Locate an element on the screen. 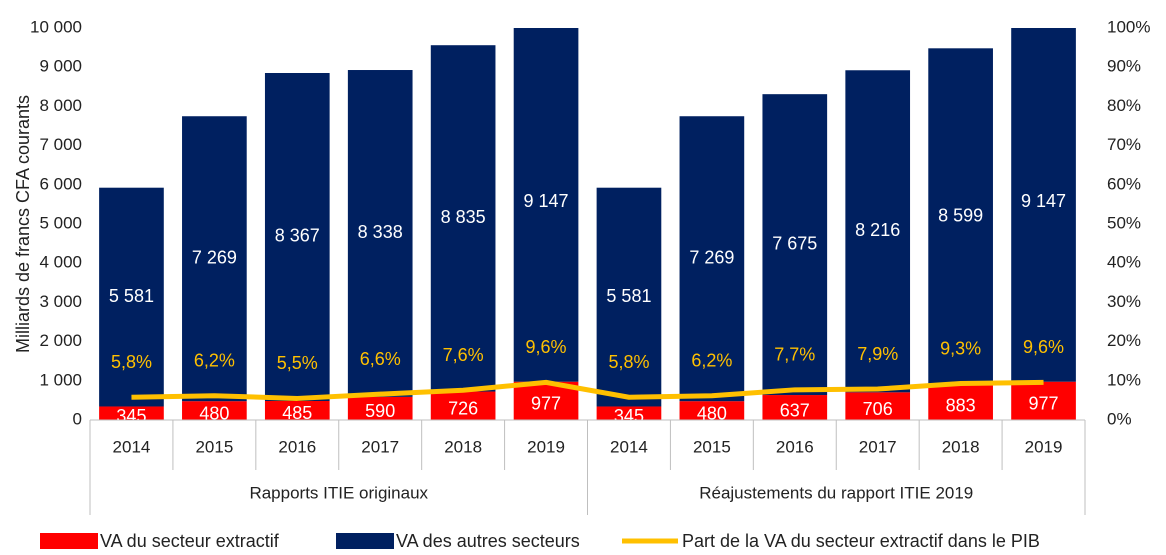 The width and height of the screenshot is (1166, 555). y-tick-label: 0 is located at coordinates (77, 418).